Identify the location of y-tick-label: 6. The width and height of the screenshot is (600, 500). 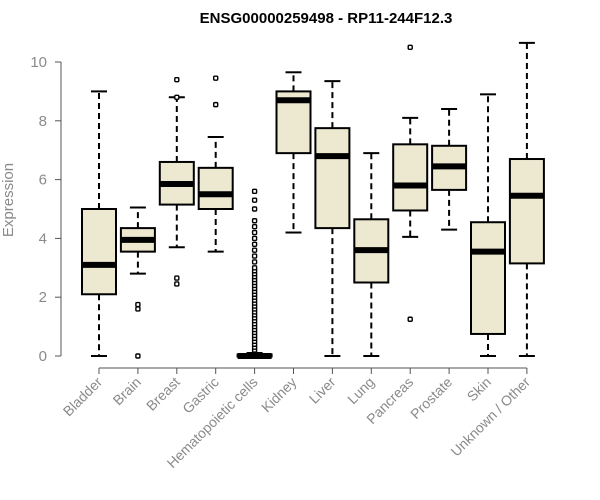
(43, 180).